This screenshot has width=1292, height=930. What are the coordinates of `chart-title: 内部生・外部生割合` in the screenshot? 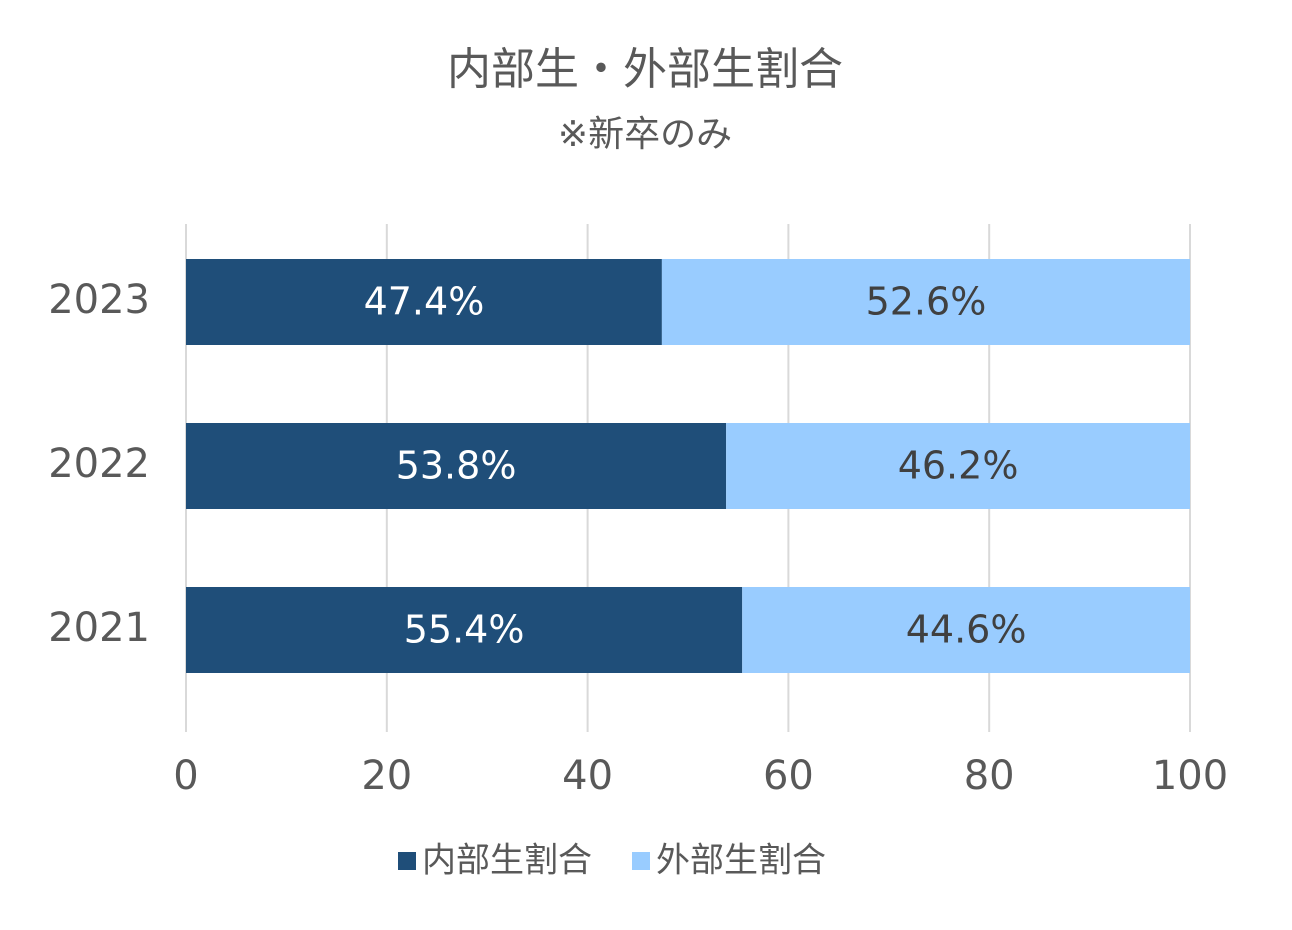 It's located at (645, 69).